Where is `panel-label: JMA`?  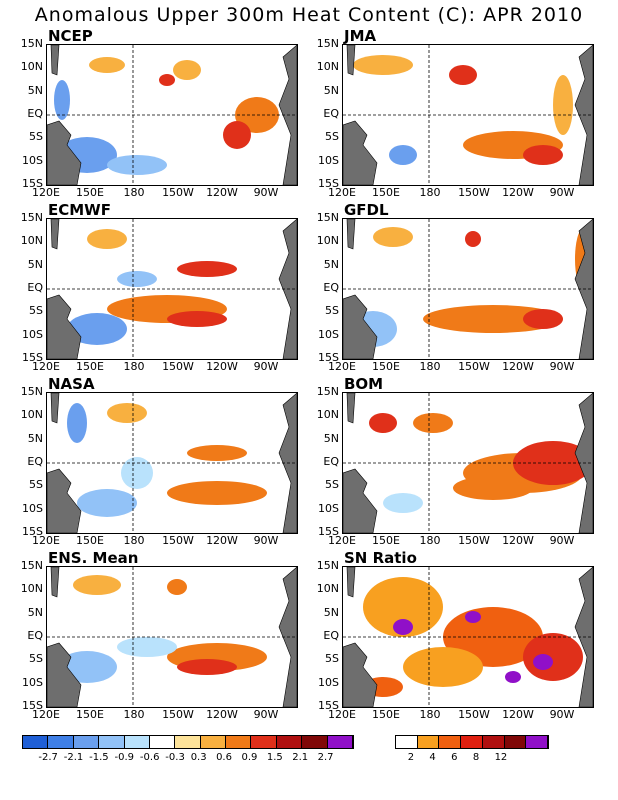 panel-label: JMA is located at coordinates (360, 36).